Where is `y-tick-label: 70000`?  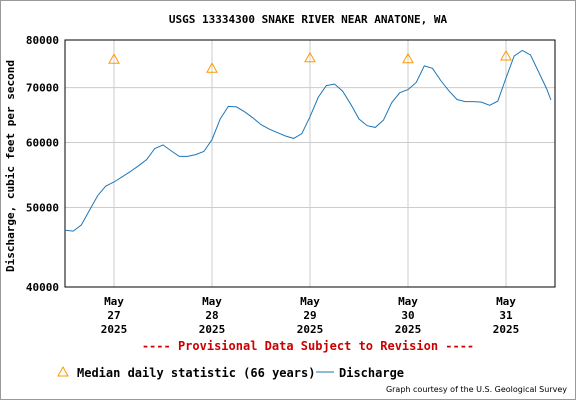 y-tick-label: 70000 is located at coordinates (42, 88).